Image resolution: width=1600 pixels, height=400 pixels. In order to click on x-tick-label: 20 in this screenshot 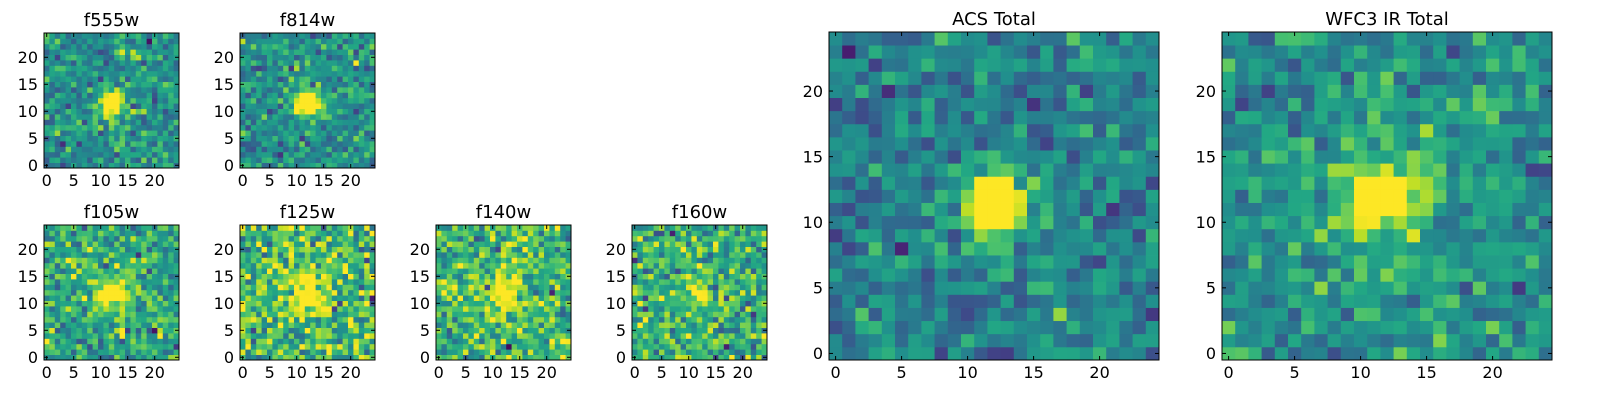, I will do `click(351, 180)`.